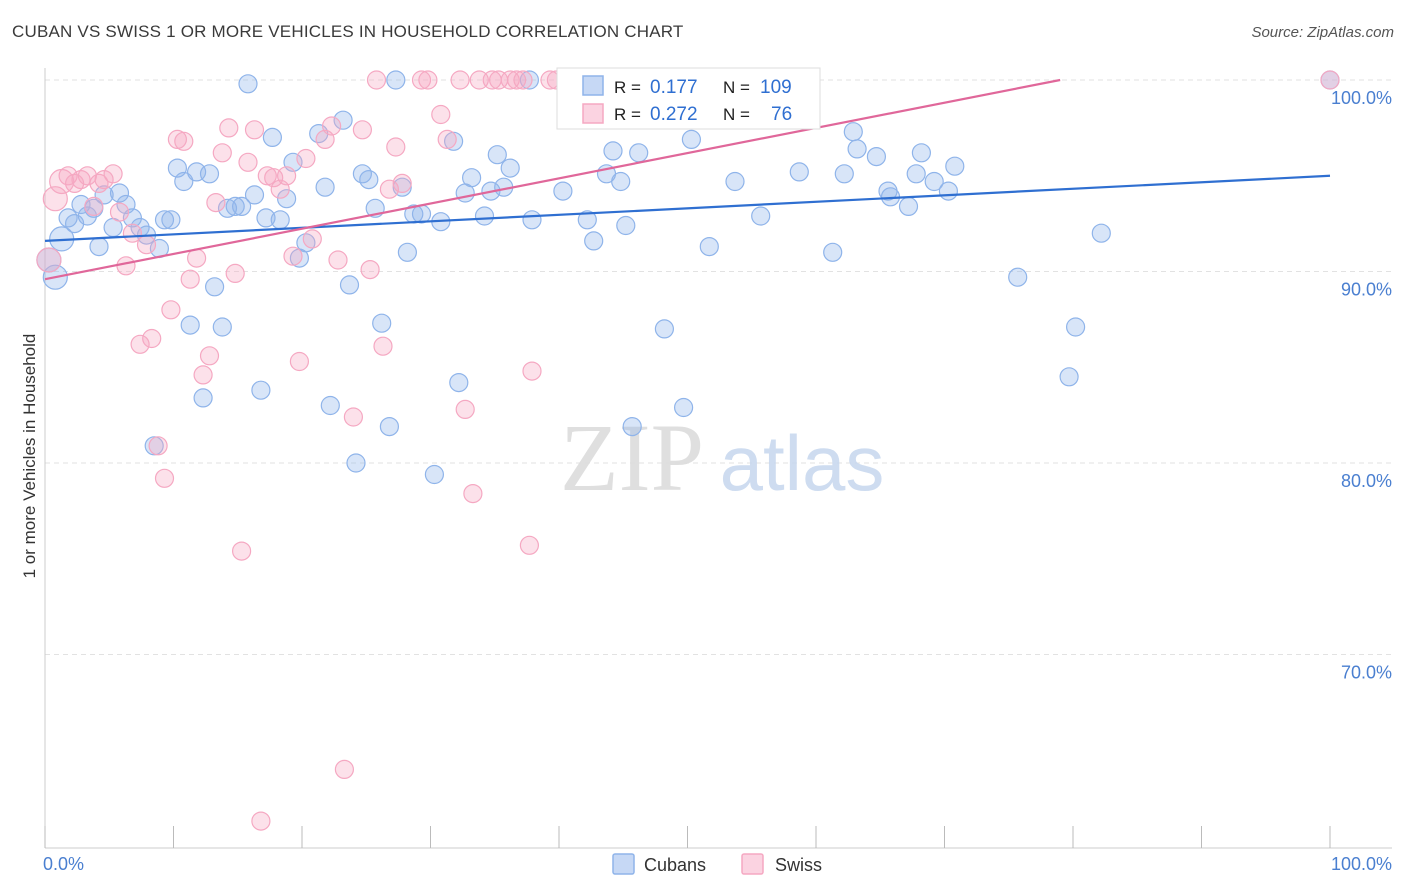  What do you see at coordinates (593, 113) in the screenshot?
I see `legend-swatch-swiss` at bounding box center [593, 113].